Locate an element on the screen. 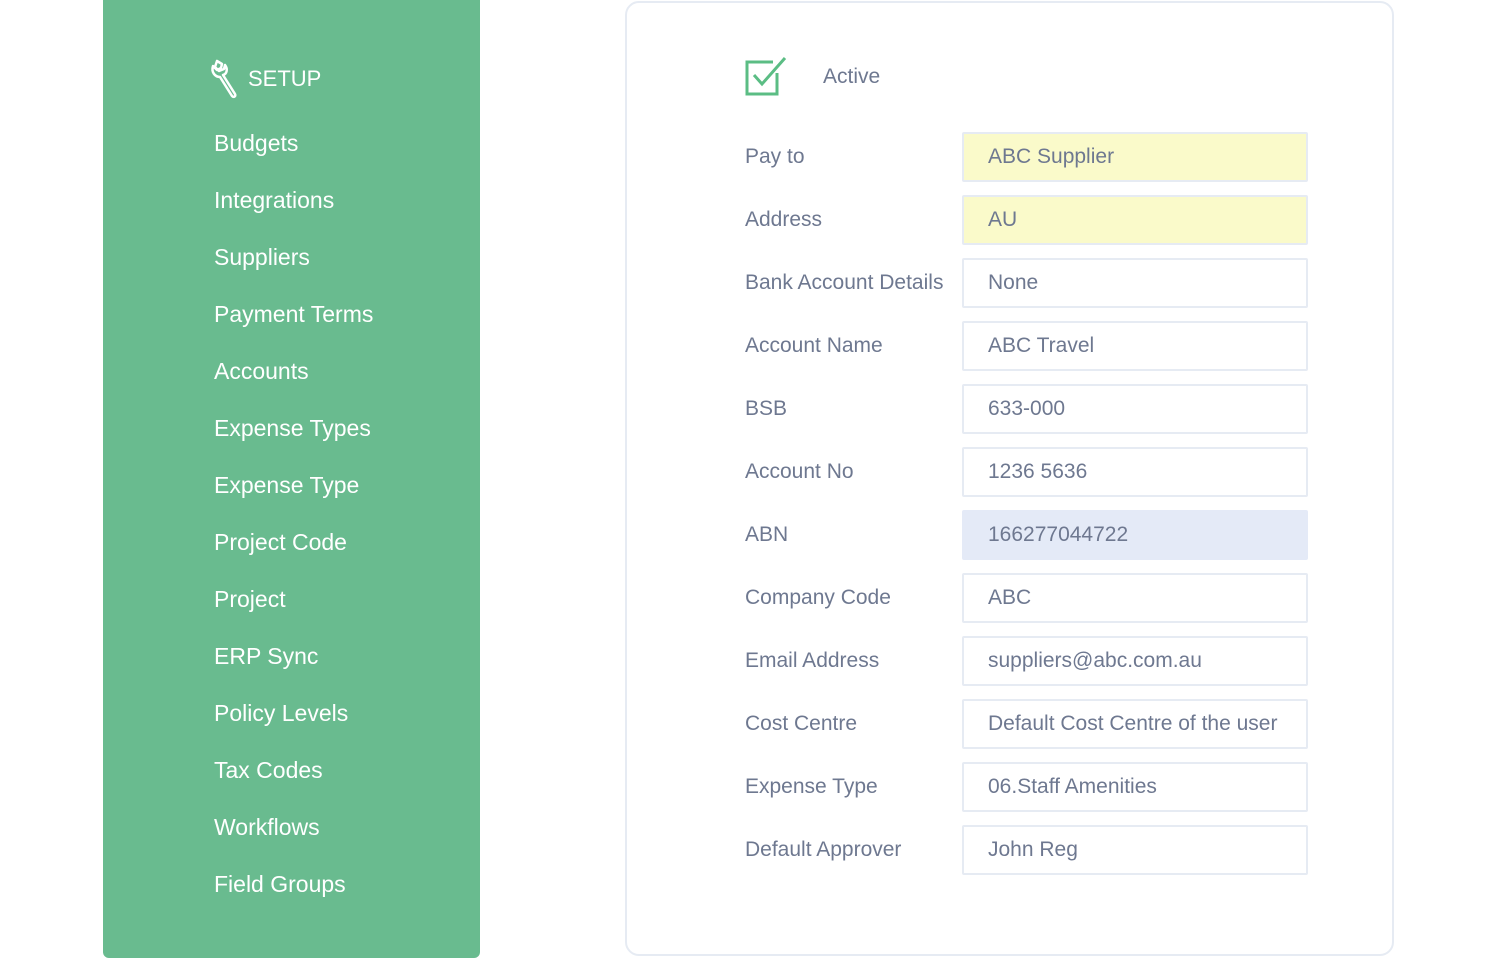 The image size is (1500, 964). account-no-field: 1236 5636 is located at coordinates (1135, 472).